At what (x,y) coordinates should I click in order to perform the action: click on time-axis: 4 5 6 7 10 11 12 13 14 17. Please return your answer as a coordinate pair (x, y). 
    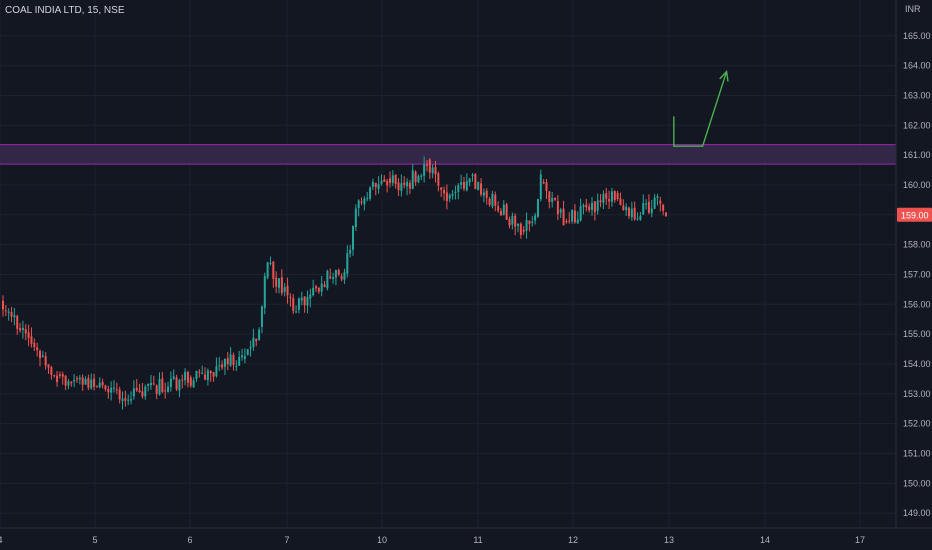
    Looking at the image, I should click on (432, 540).